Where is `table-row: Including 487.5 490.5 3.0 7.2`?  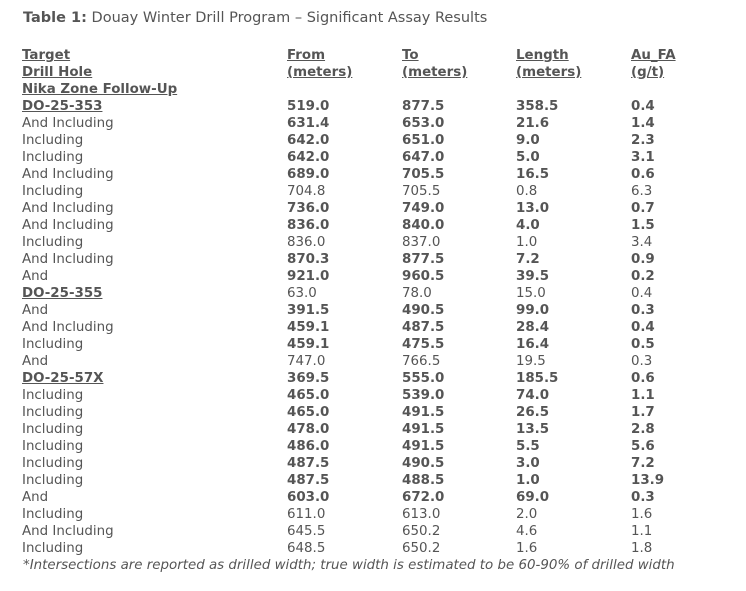 table-row: Including 487.5 490.5 3.0 7.2 is located at coordinates (366, 463).